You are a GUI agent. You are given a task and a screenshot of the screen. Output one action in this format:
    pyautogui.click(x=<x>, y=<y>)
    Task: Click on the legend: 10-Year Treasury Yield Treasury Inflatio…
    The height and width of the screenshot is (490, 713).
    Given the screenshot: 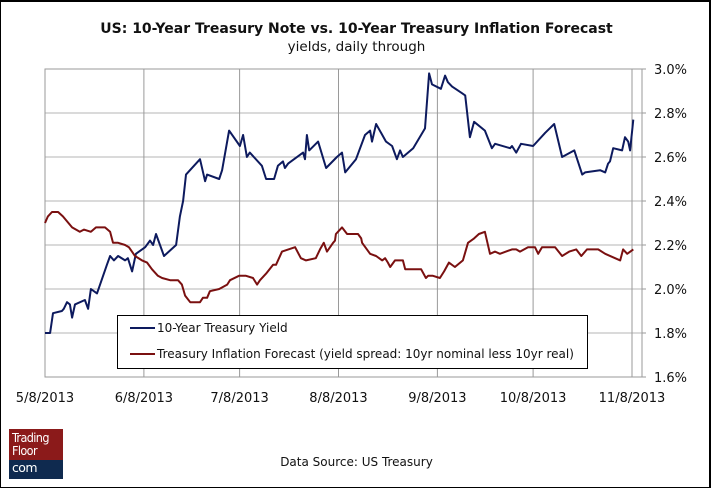 What is the action you would take?
    pyautogui.click(x=352, y=342)
    